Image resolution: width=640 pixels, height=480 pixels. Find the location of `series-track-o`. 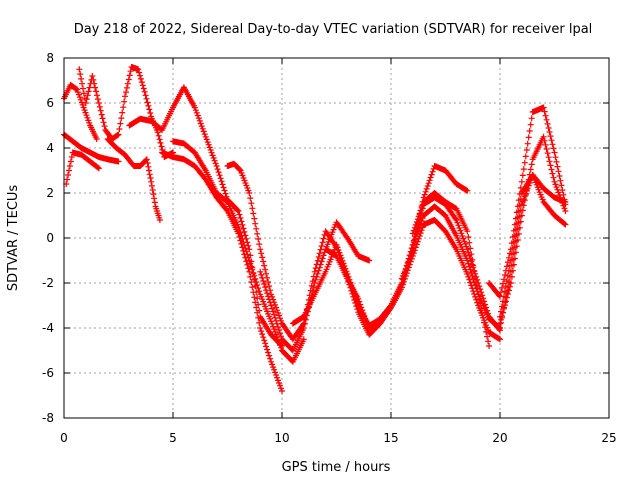

series-track-o is located at coordinates (527, 202).